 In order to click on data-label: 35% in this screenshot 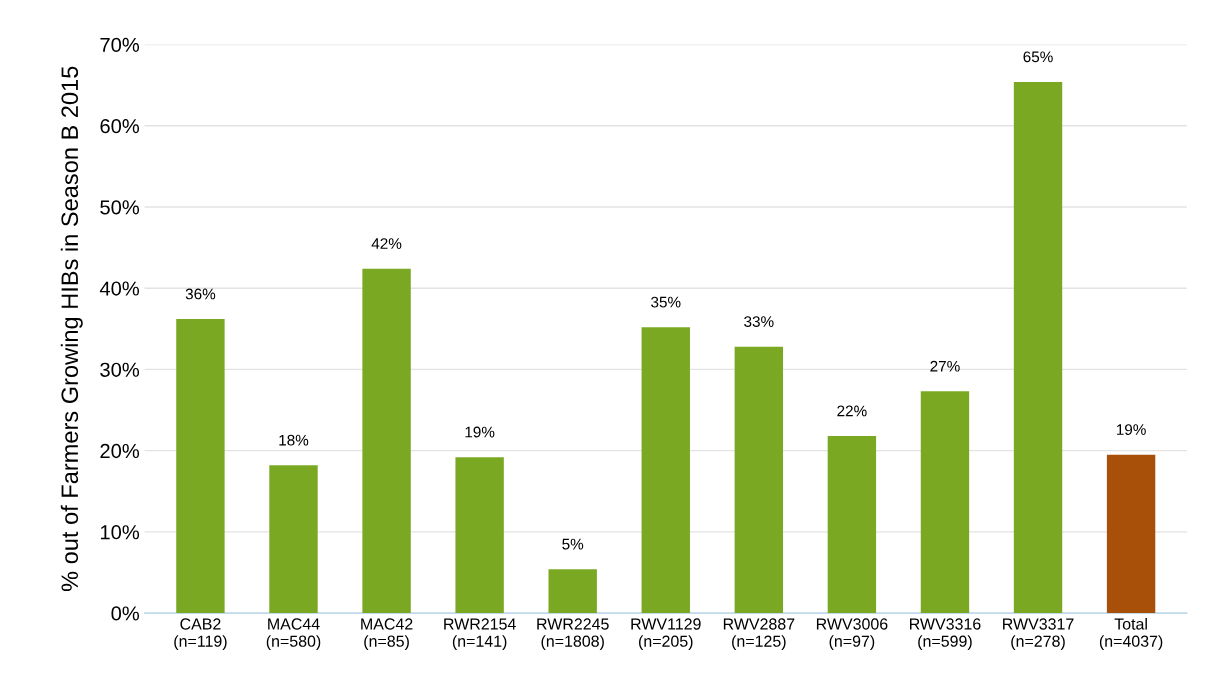, I will do `click(666, 302)`.